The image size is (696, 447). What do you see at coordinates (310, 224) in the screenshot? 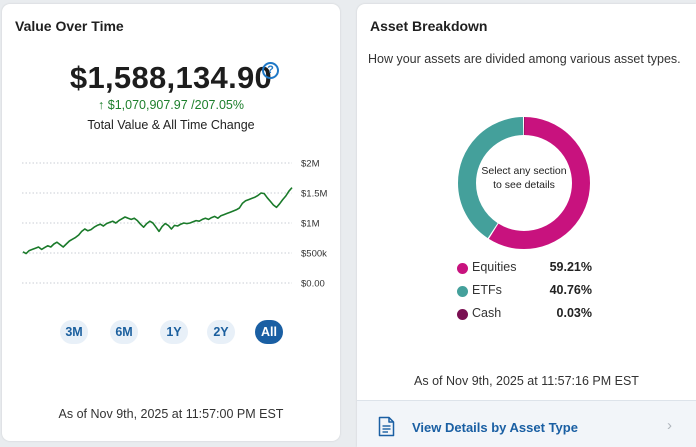
I see `y-tick-label: $1M` at bounding box center [310, 224].